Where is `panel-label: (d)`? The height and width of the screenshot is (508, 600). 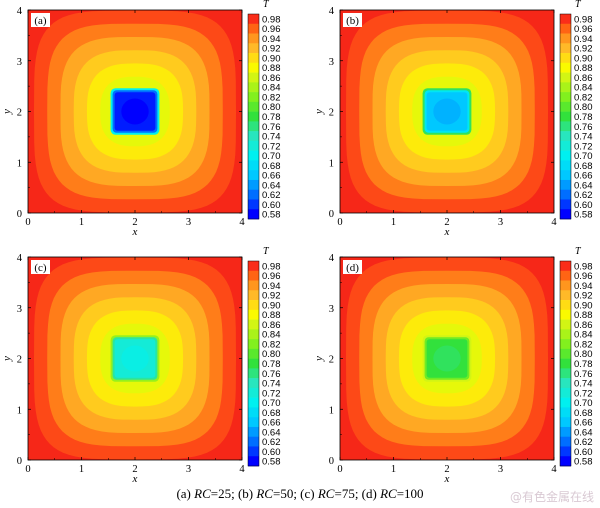 panel-label: (d) is located at coordinates (352, 268).